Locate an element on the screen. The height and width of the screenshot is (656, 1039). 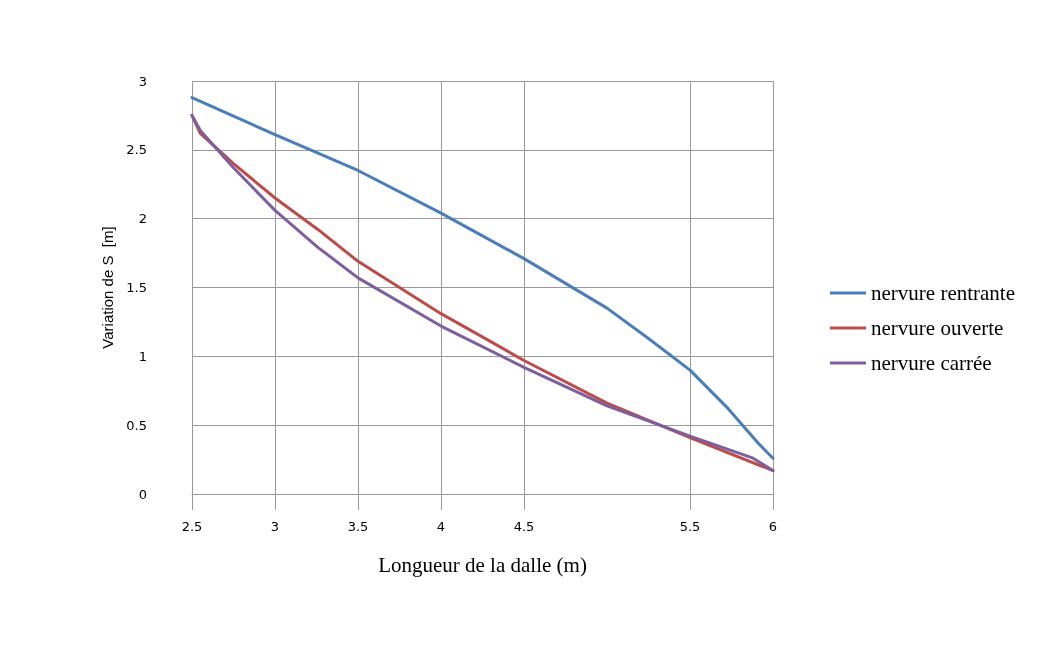
legend-label: nervure carrée is located at coordinates (931, 363).